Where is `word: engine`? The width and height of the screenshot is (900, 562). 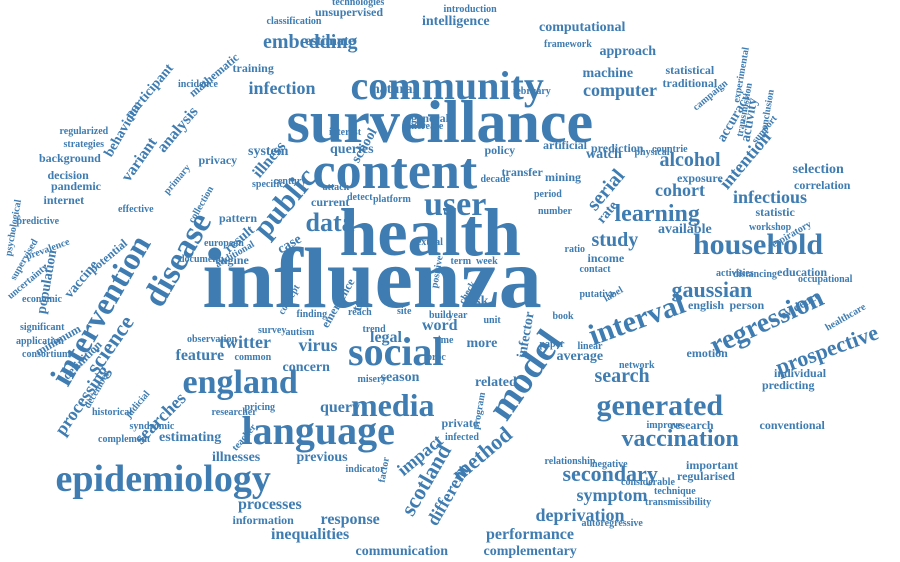
word: engine is located at coordinates (232, 260).